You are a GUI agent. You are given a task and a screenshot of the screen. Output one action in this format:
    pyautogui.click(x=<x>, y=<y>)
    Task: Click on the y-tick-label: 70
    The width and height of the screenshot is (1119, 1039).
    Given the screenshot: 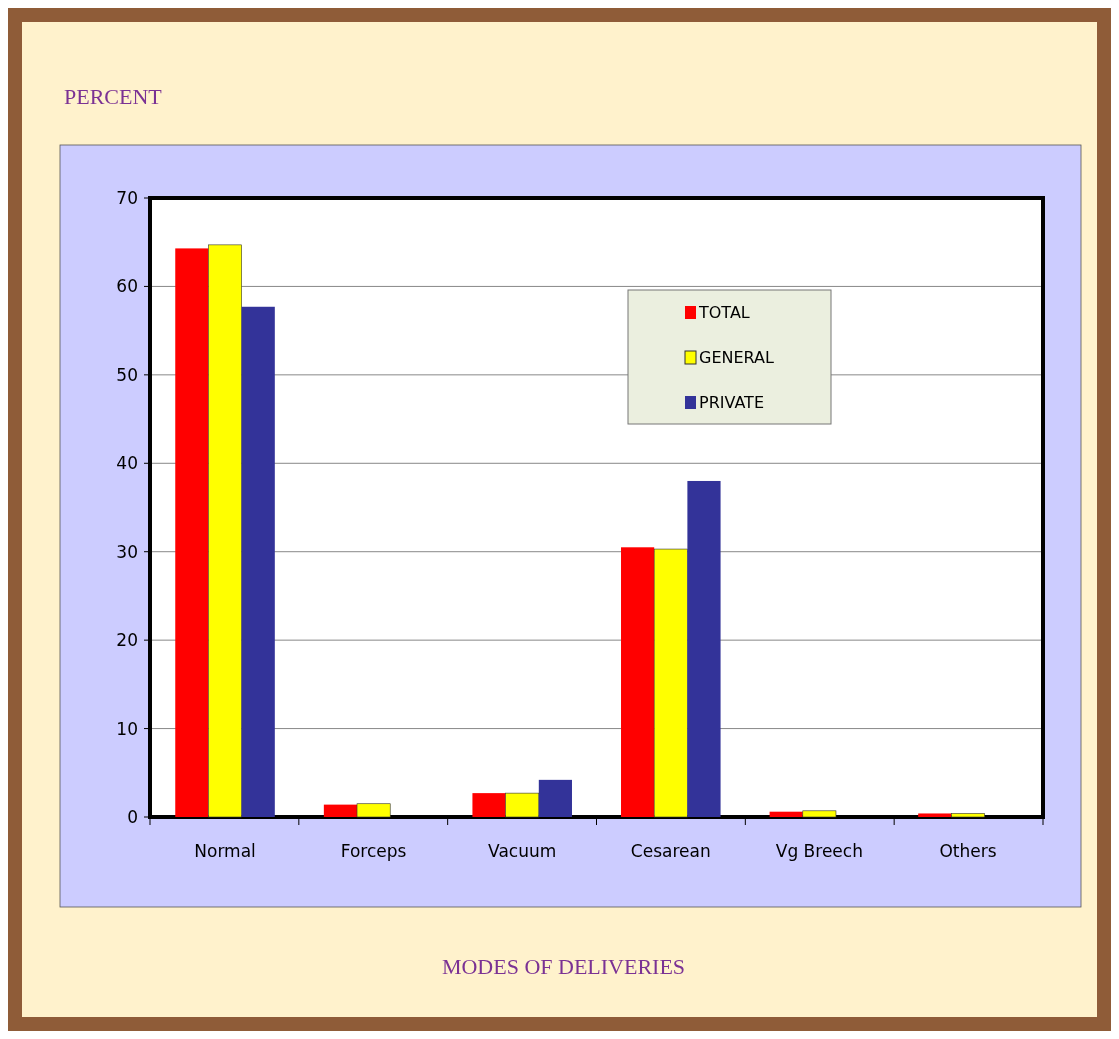 What is the action you would take?
    pyautogui.click(x=127, y=197)
    